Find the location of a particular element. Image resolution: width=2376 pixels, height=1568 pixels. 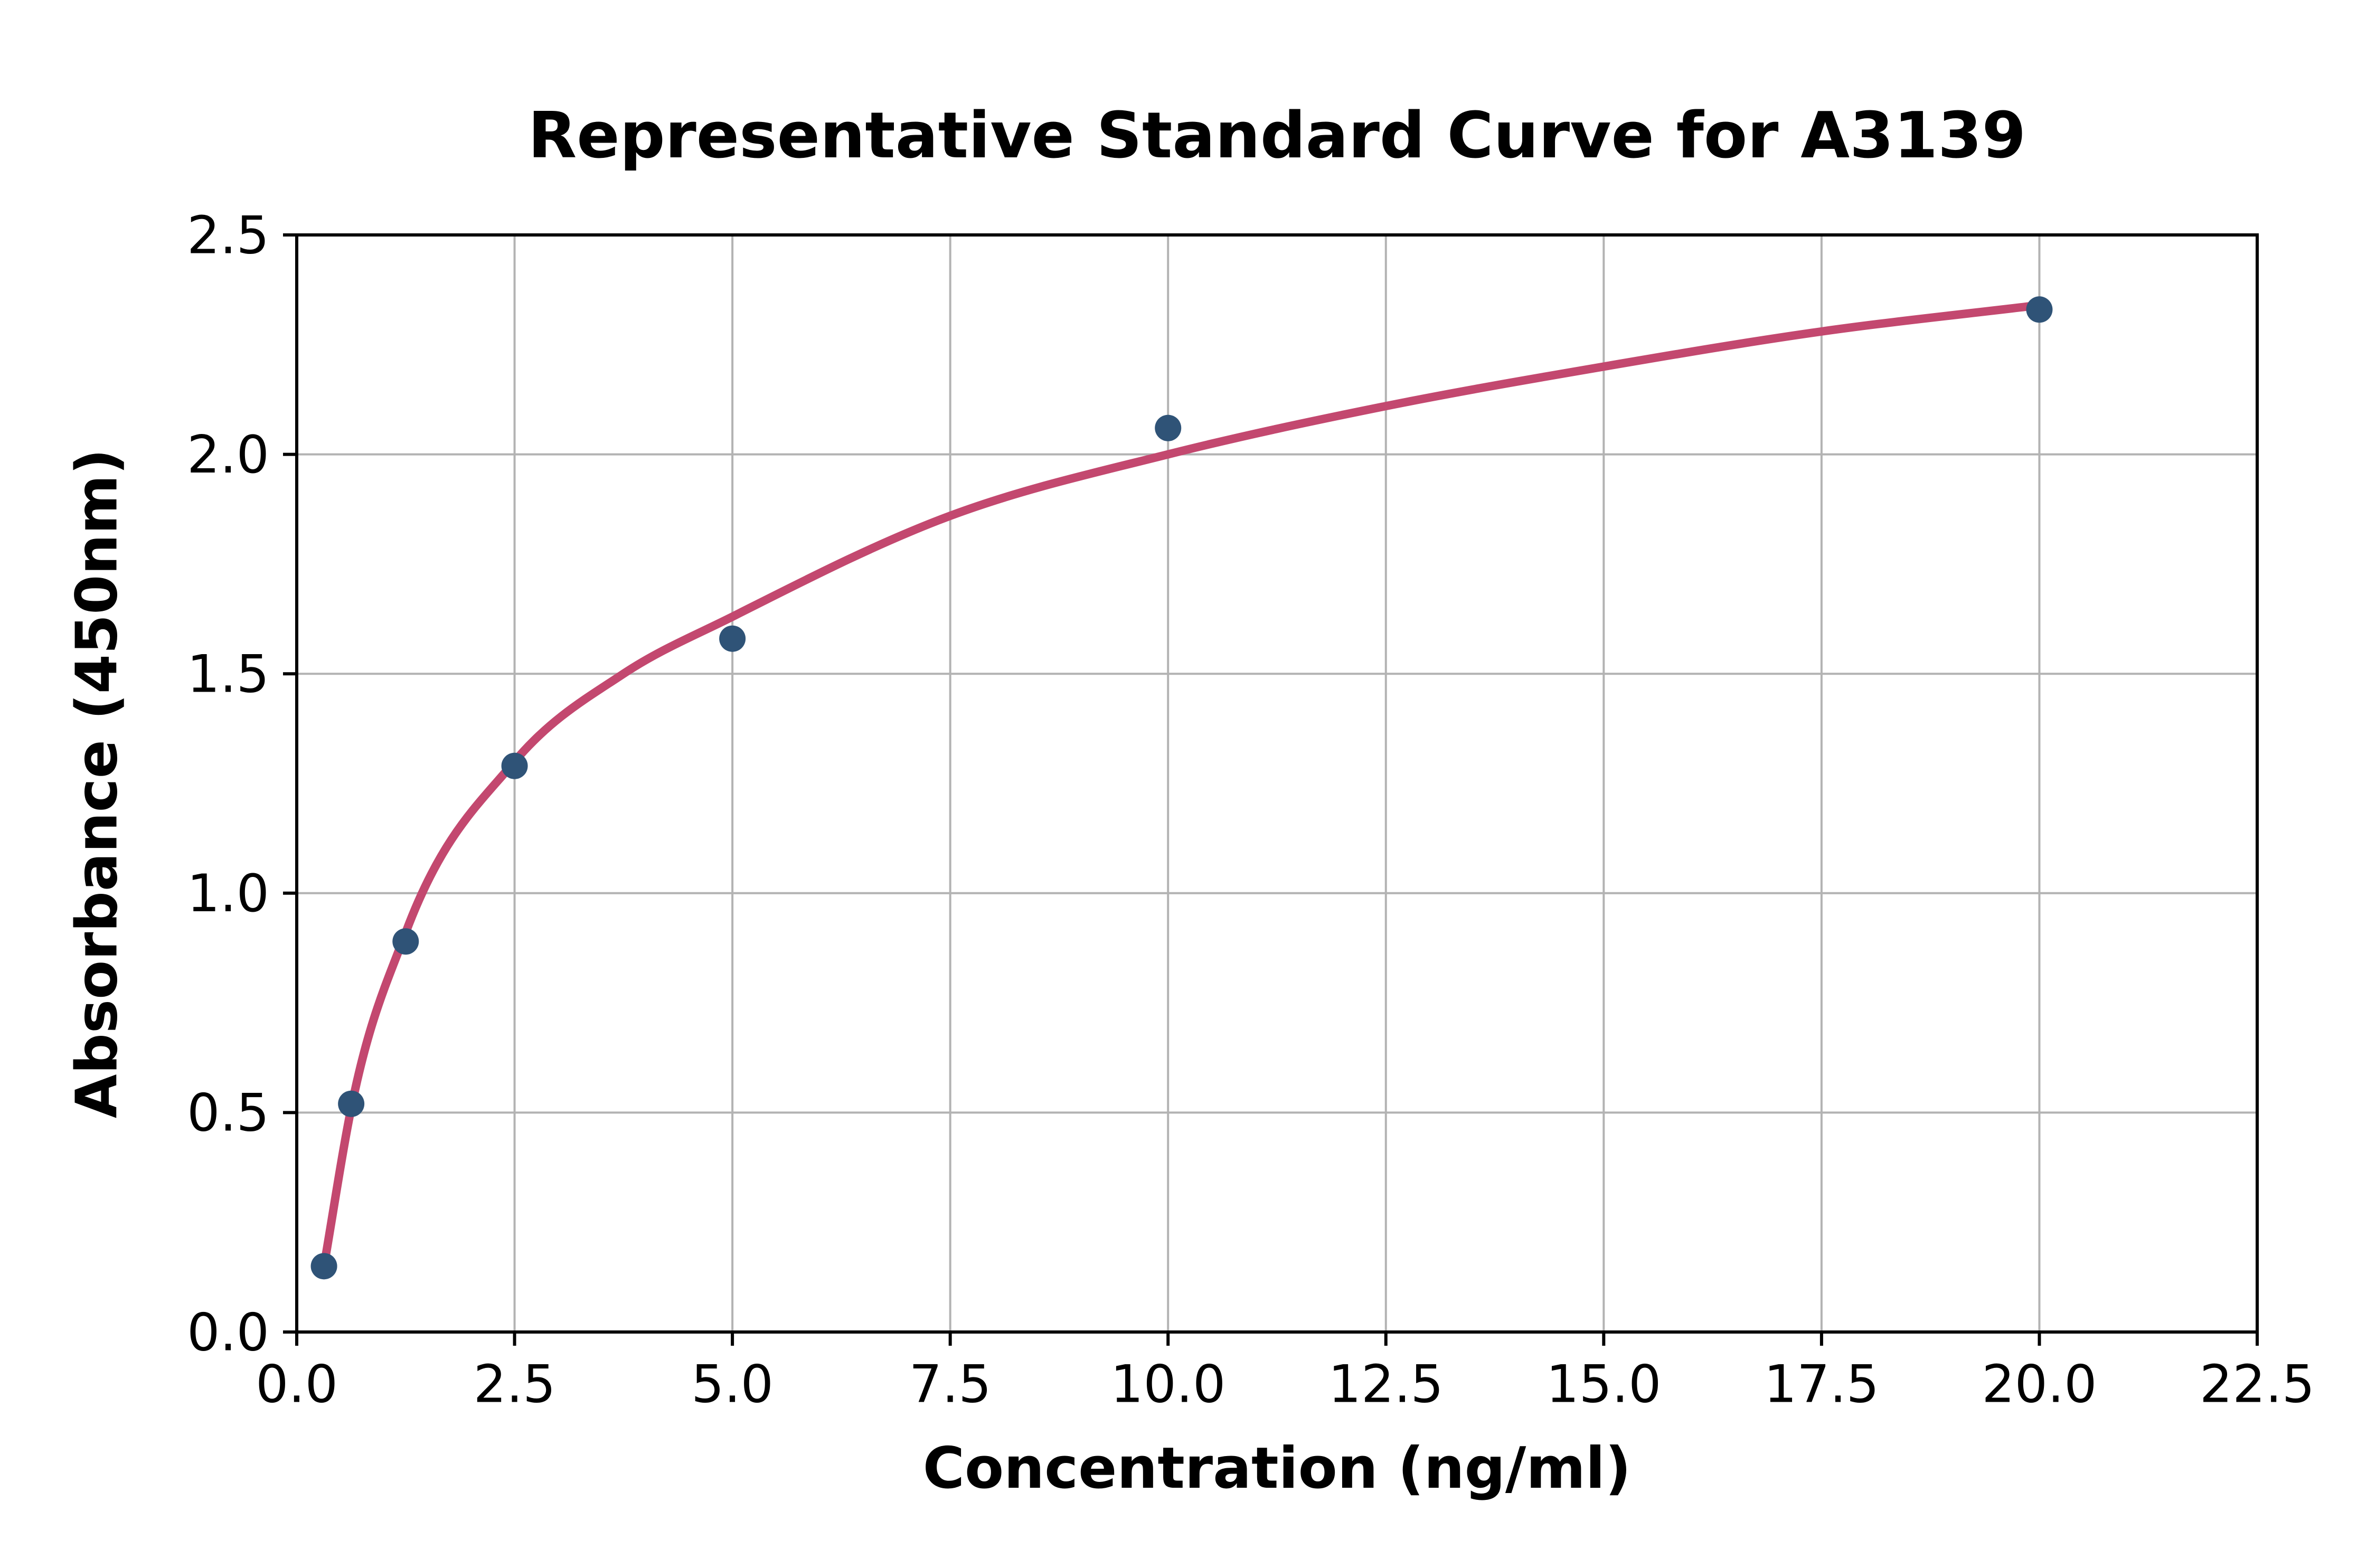

x-tick-label: 7.5 is located at coordinates (951, 1384).